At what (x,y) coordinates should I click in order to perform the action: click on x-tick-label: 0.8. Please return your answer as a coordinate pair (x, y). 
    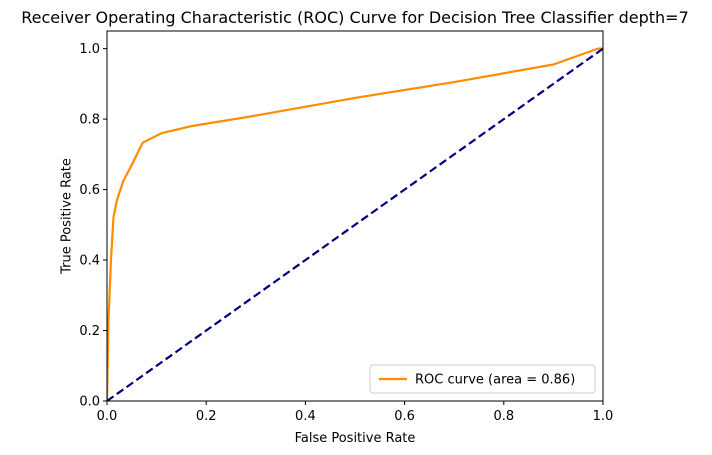
    Looking at the image, I should click on (503, 416).